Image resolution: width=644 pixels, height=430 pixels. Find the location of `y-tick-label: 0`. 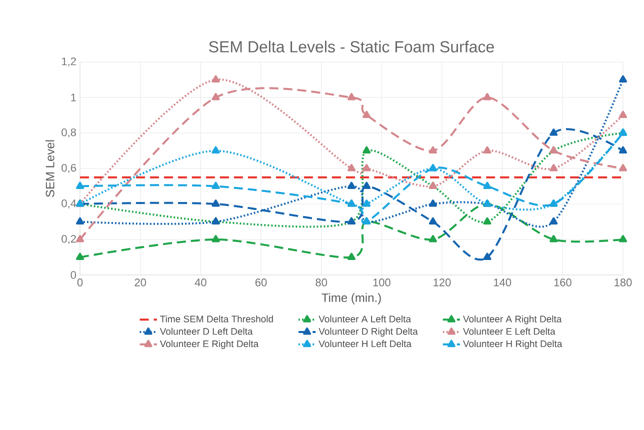

y-tick-label: 0 is located at coordinates (73, 275).